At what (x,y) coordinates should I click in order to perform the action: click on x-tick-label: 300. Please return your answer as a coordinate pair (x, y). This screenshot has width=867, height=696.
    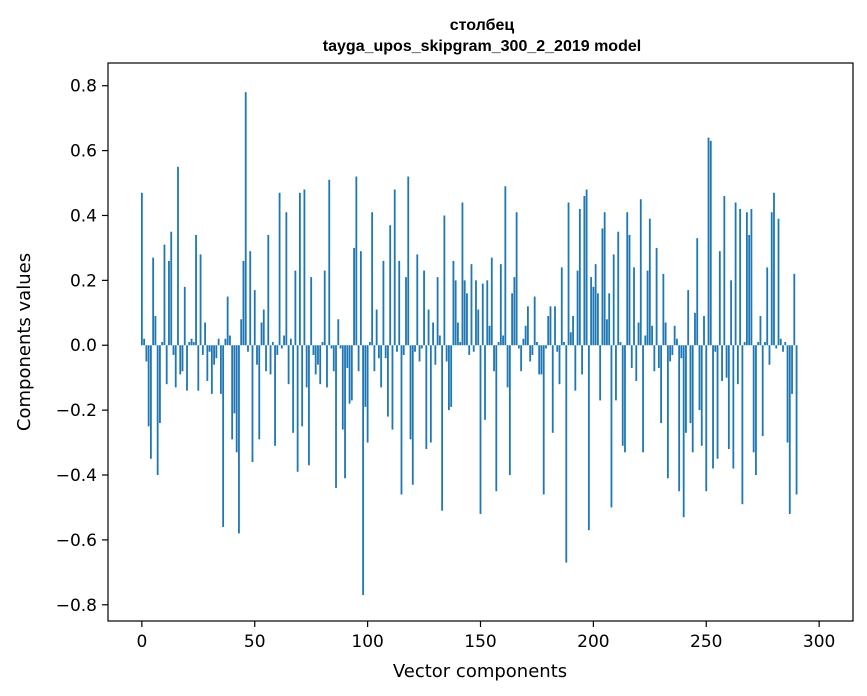
    Looking at the image, I should click on (819, 642).